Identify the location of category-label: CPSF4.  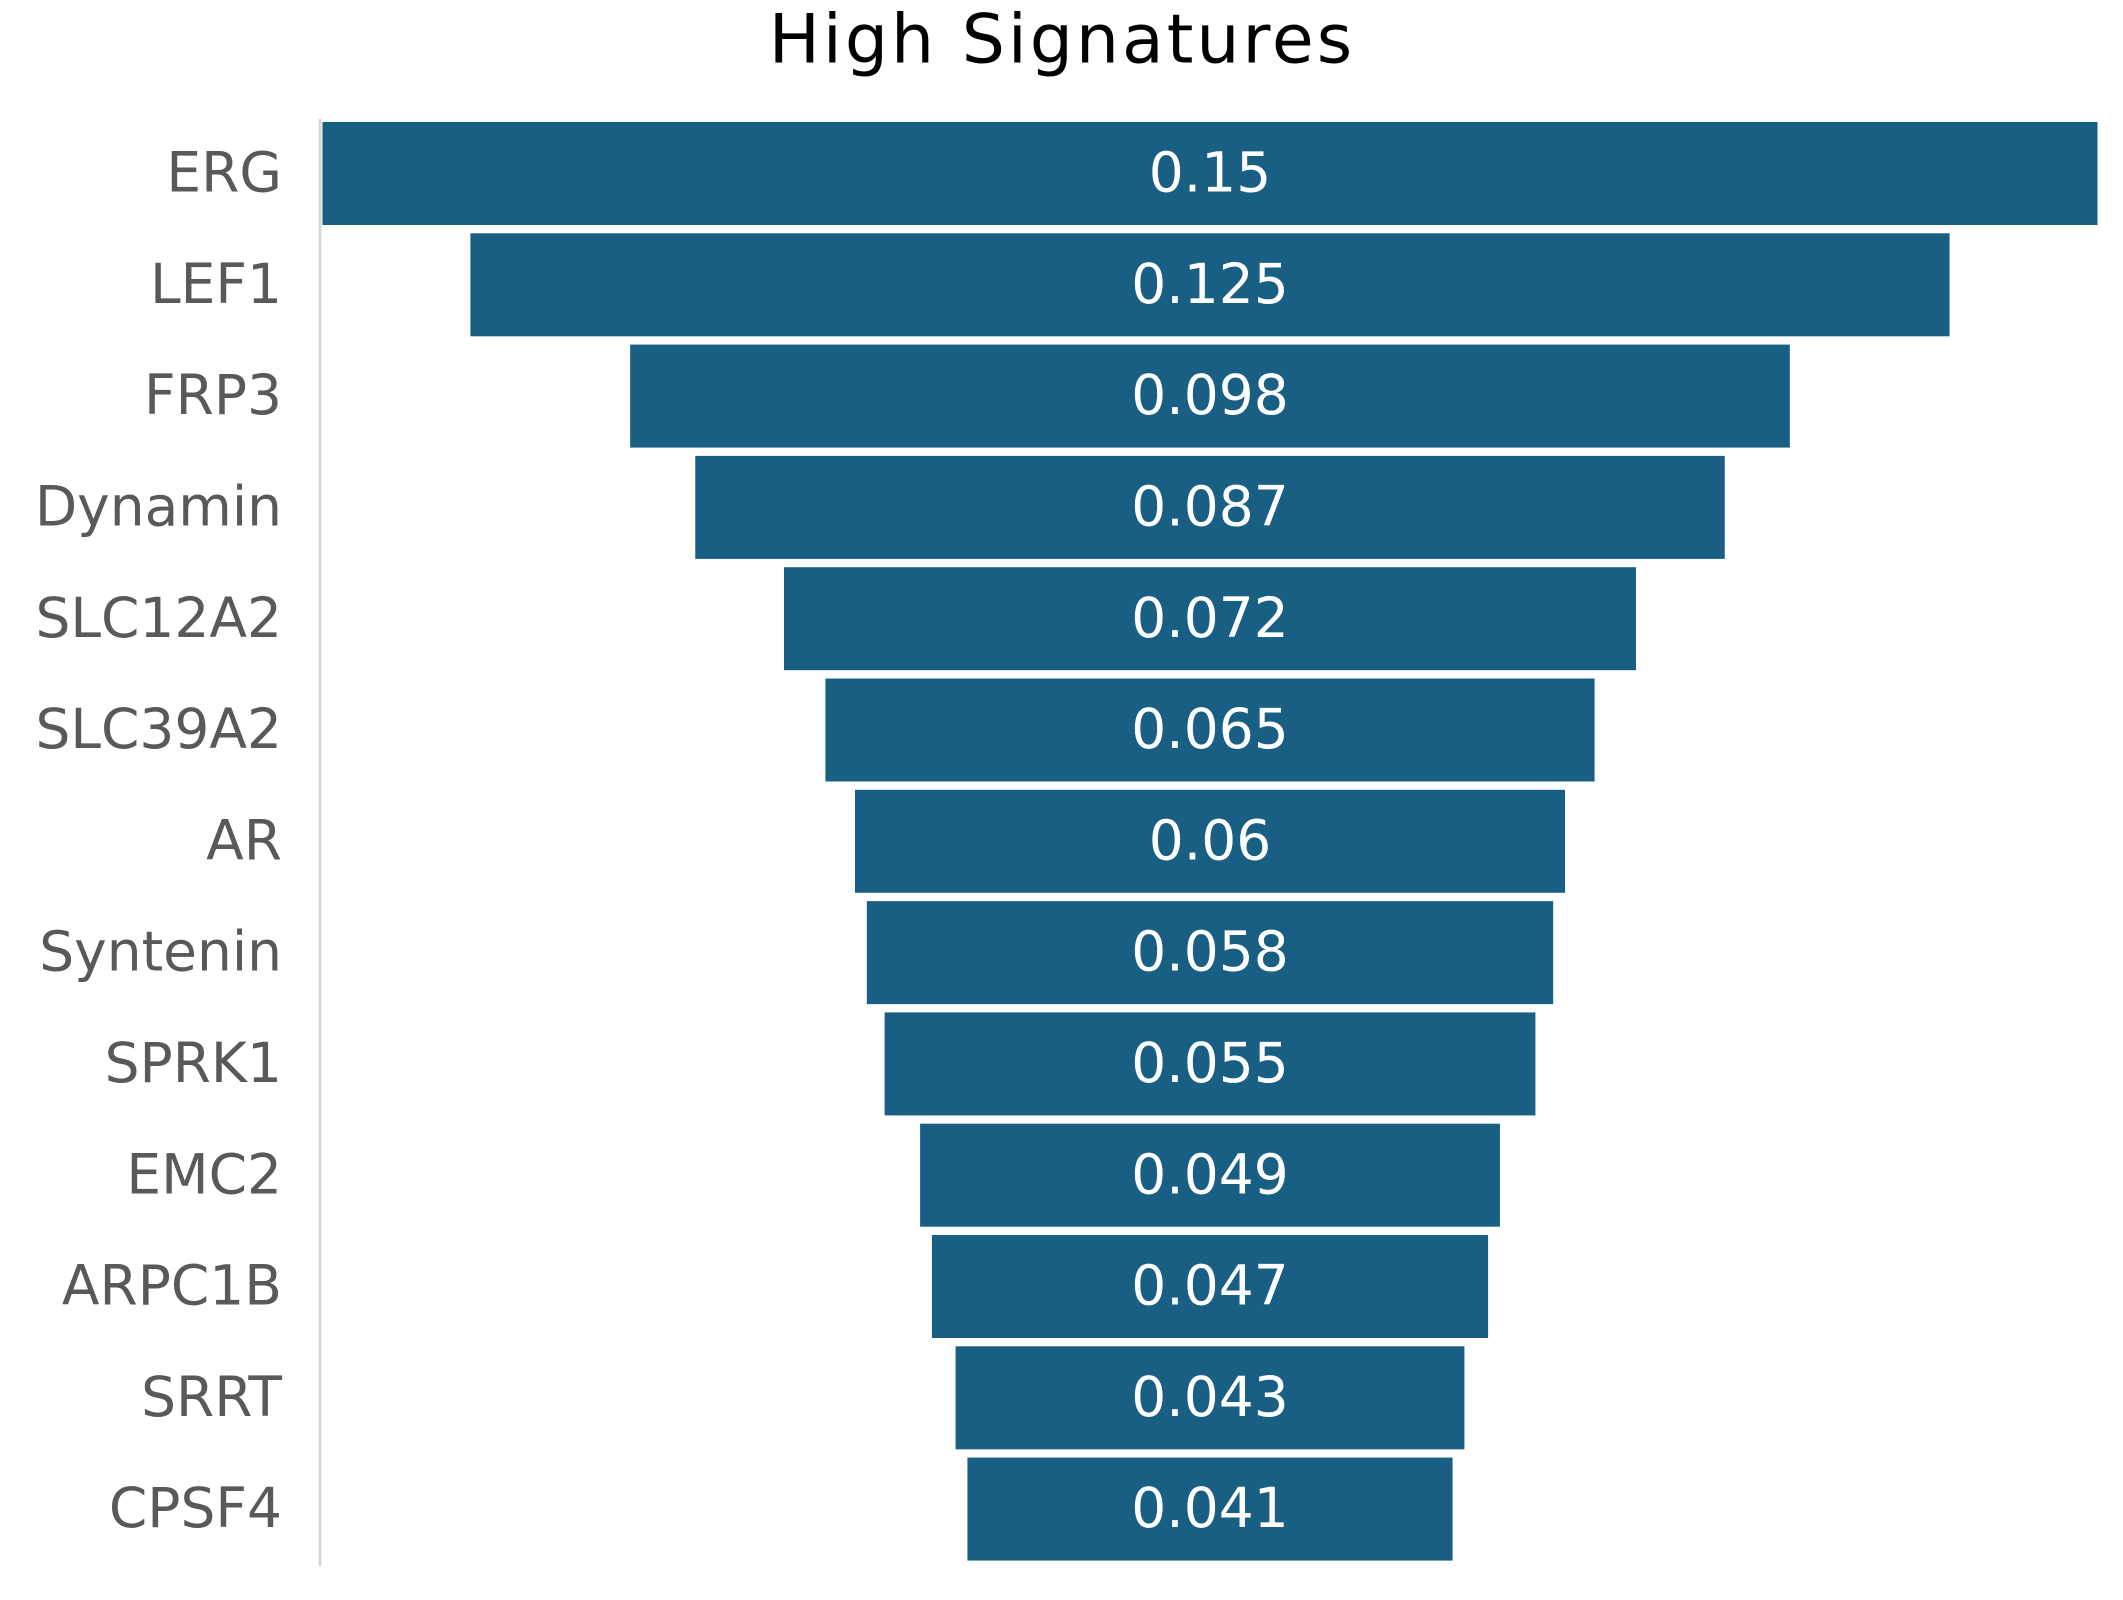
(195, 1508).